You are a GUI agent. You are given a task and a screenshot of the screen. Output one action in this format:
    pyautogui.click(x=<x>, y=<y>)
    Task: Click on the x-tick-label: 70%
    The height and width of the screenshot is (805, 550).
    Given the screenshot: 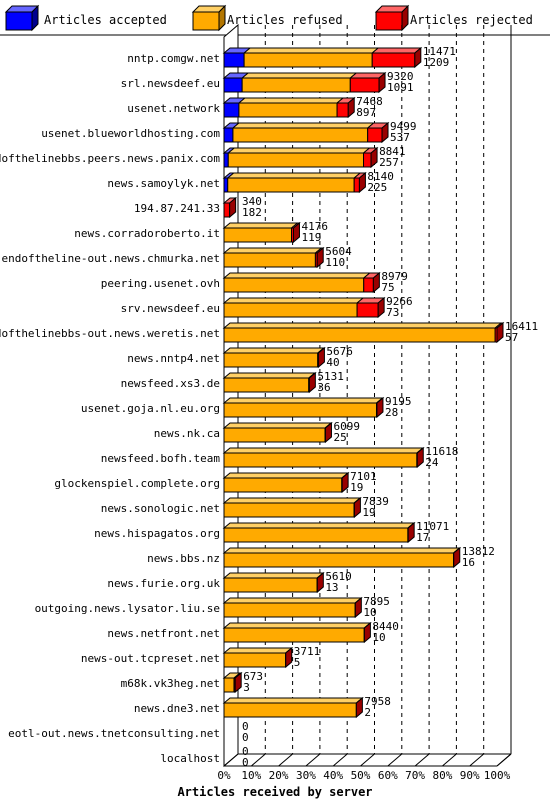 What is the action you would take?
    pyautogui.click(x=415, y=775)
    